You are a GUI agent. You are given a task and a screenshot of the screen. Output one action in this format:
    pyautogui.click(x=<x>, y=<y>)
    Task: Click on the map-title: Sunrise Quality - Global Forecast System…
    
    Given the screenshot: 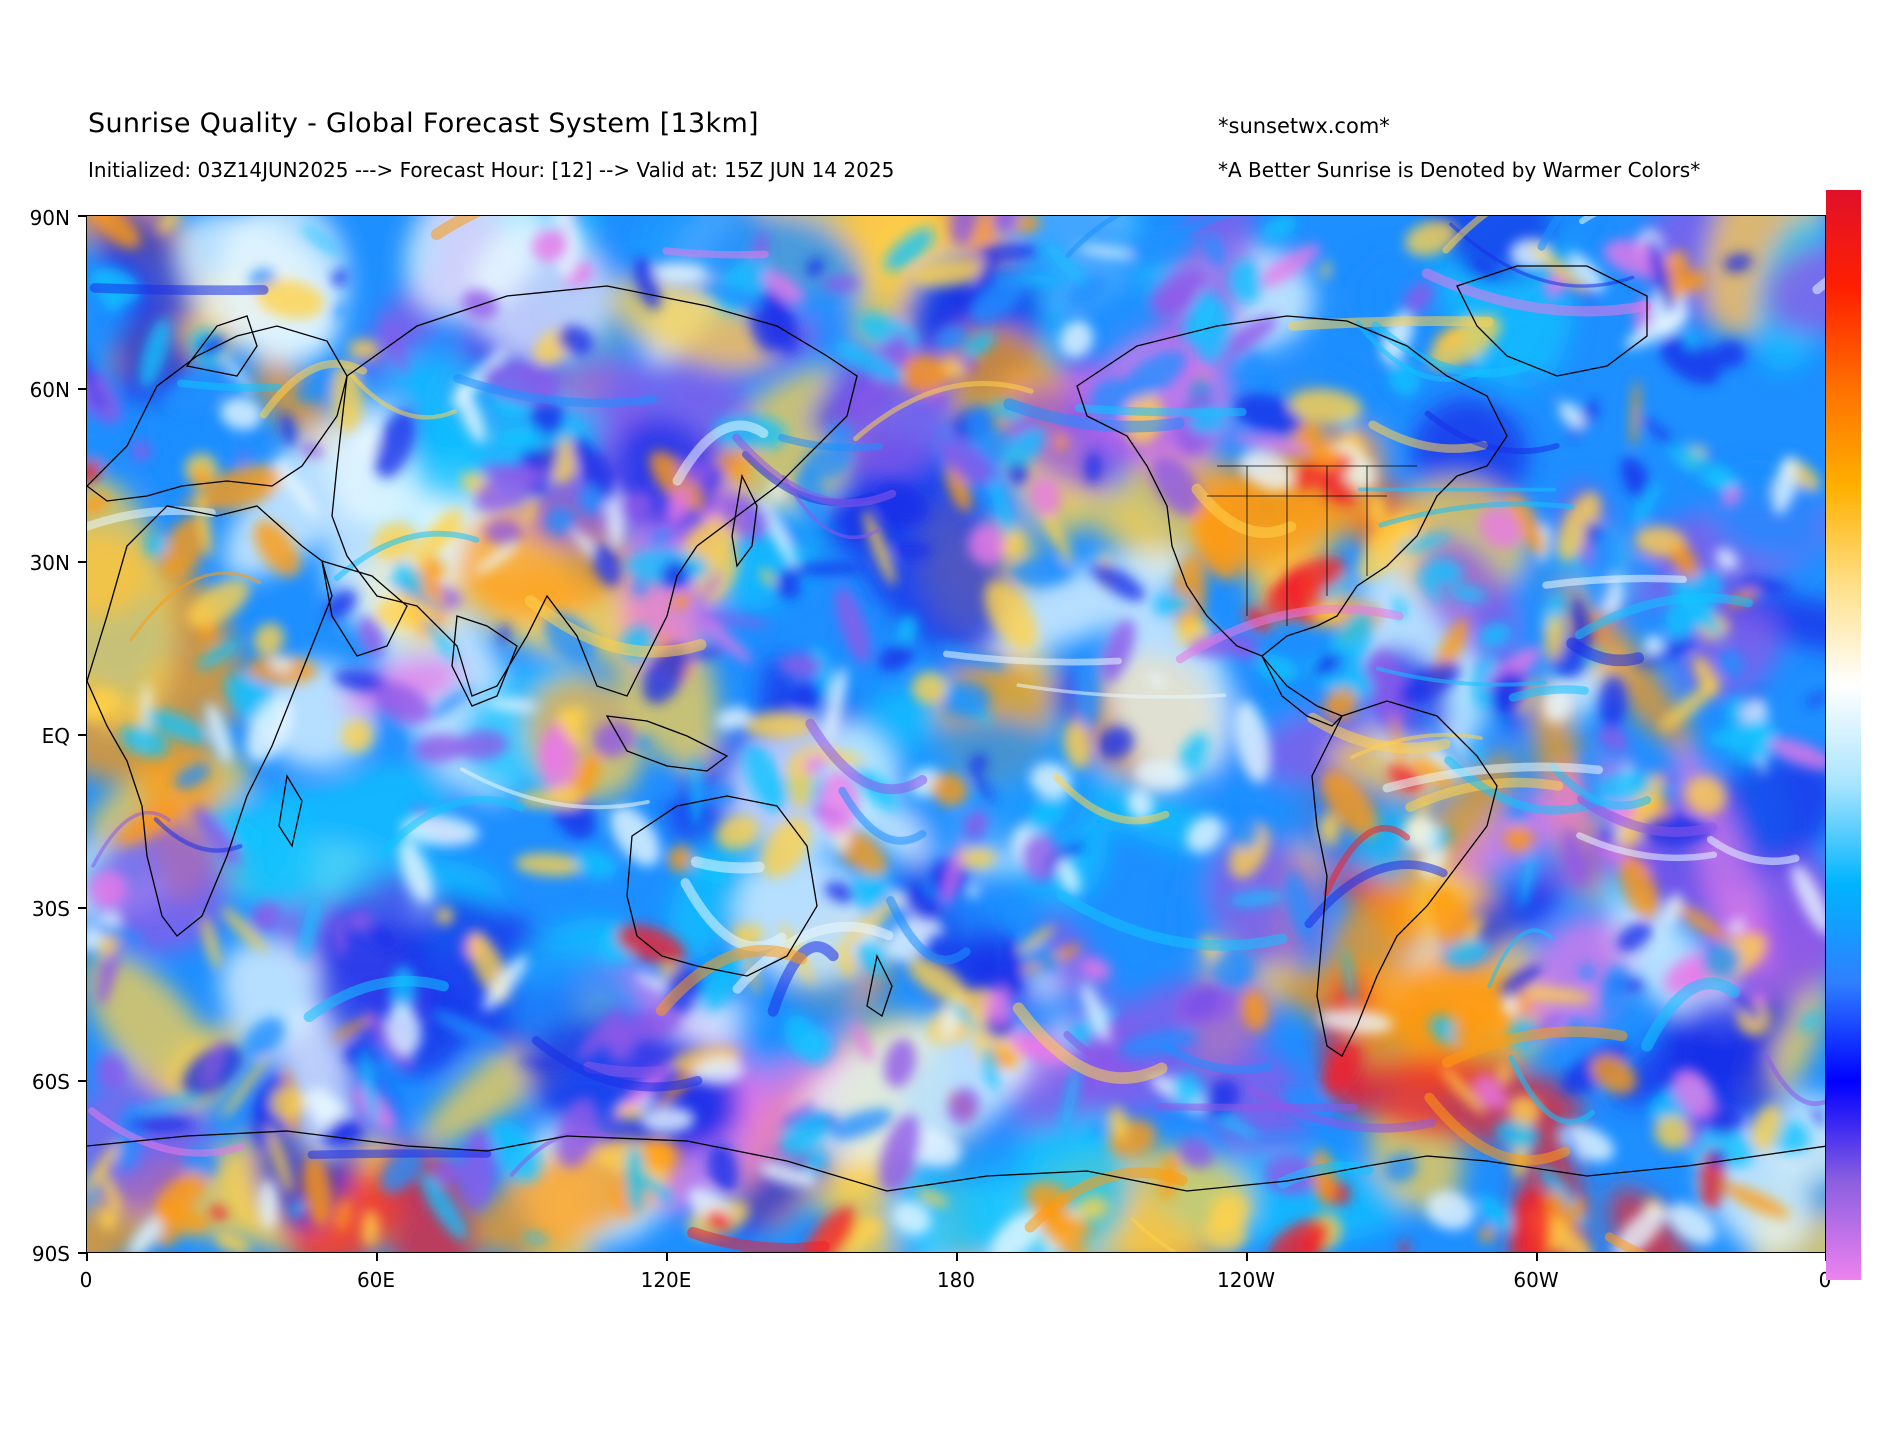 What is the action you would take?
    pyautogui.click(x=423, y=123)
    